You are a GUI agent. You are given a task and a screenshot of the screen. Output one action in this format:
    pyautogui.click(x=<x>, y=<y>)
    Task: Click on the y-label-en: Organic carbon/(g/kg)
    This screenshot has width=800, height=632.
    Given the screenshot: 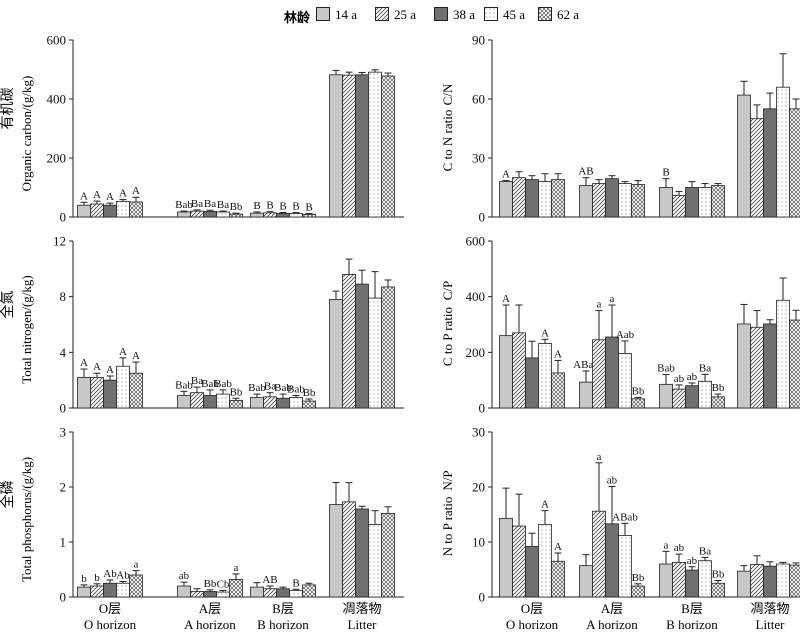 What is the action you would take?
    pyautogui.click(x=26, y=134)
    